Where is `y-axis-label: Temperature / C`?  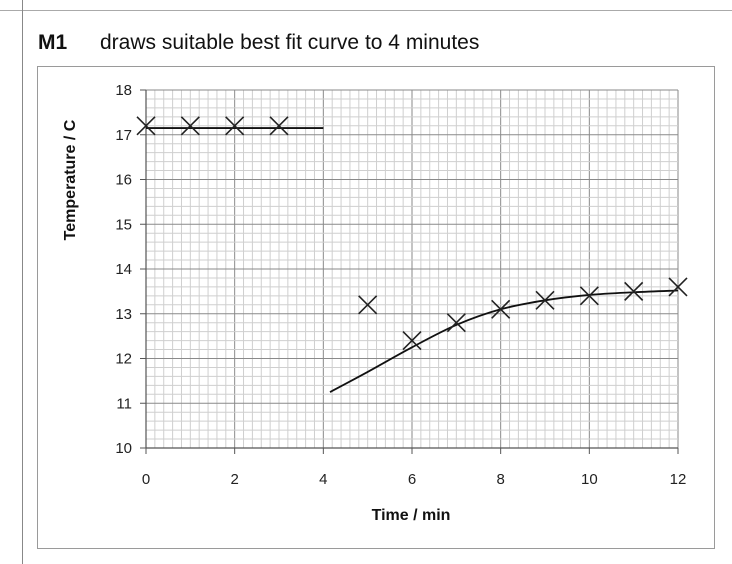
y-axis-label: Temperature / C is located at coordinates (70, 179).